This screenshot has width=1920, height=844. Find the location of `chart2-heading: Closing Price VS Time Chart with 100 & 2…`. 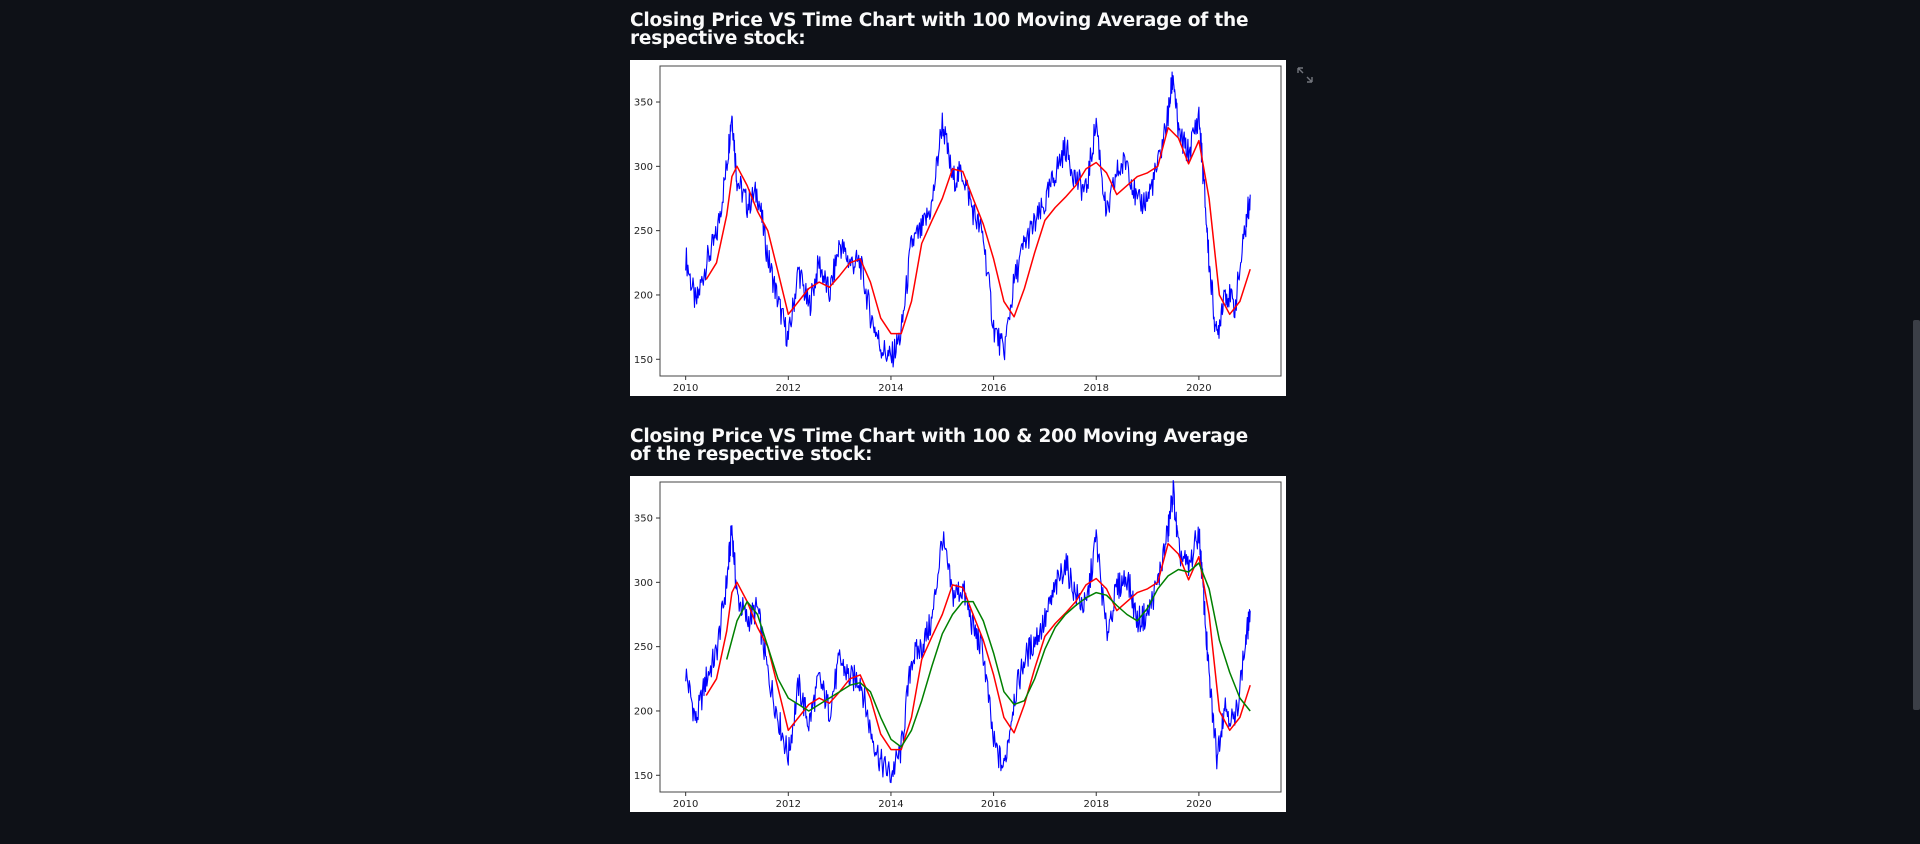

chart2-heading: Closing Price VS Time Chart with 100 & 2… is located at coordinates (939, 445).